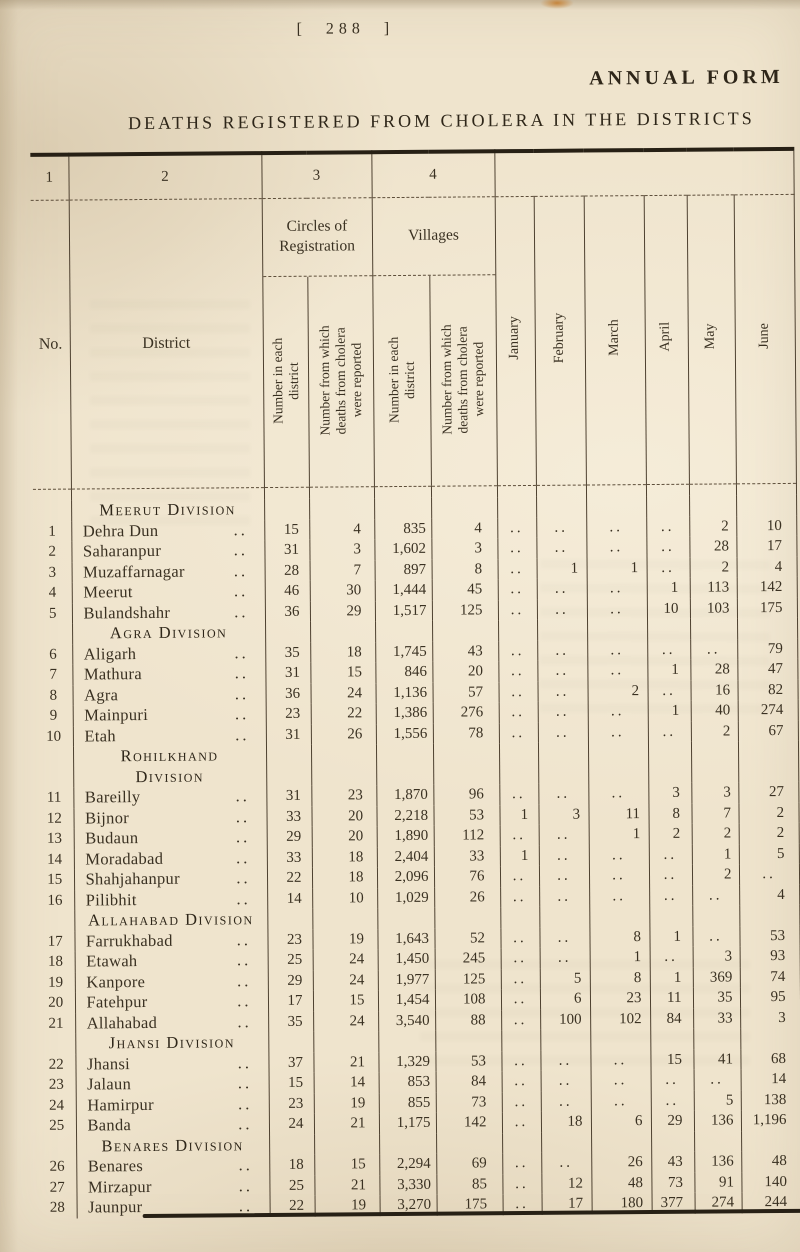 This screenshot has width=800, height=1252. I want to click on district-cell: Mainpuri.., so click(169, 715).